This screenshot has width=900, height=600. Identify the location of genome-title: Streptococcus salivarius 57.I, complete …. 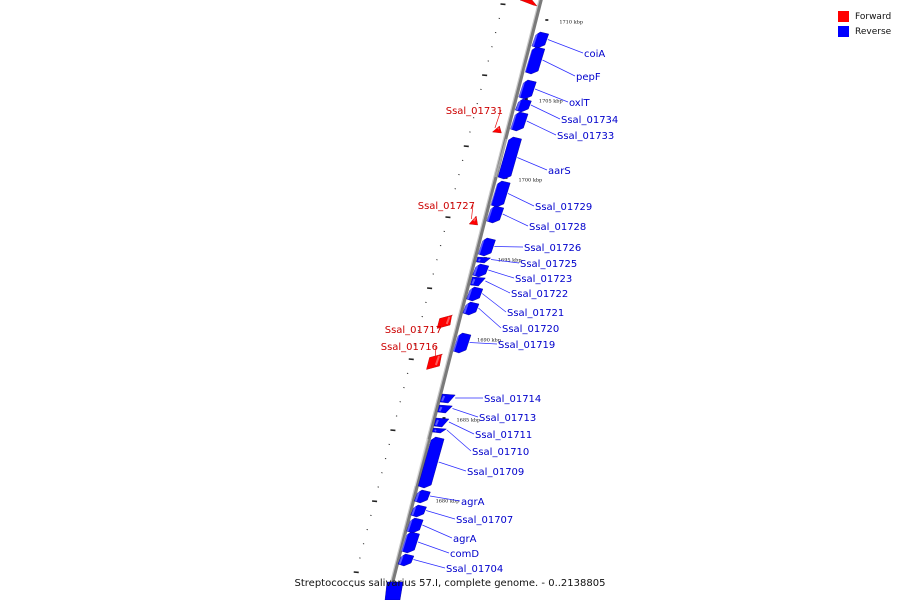
(450, 583).